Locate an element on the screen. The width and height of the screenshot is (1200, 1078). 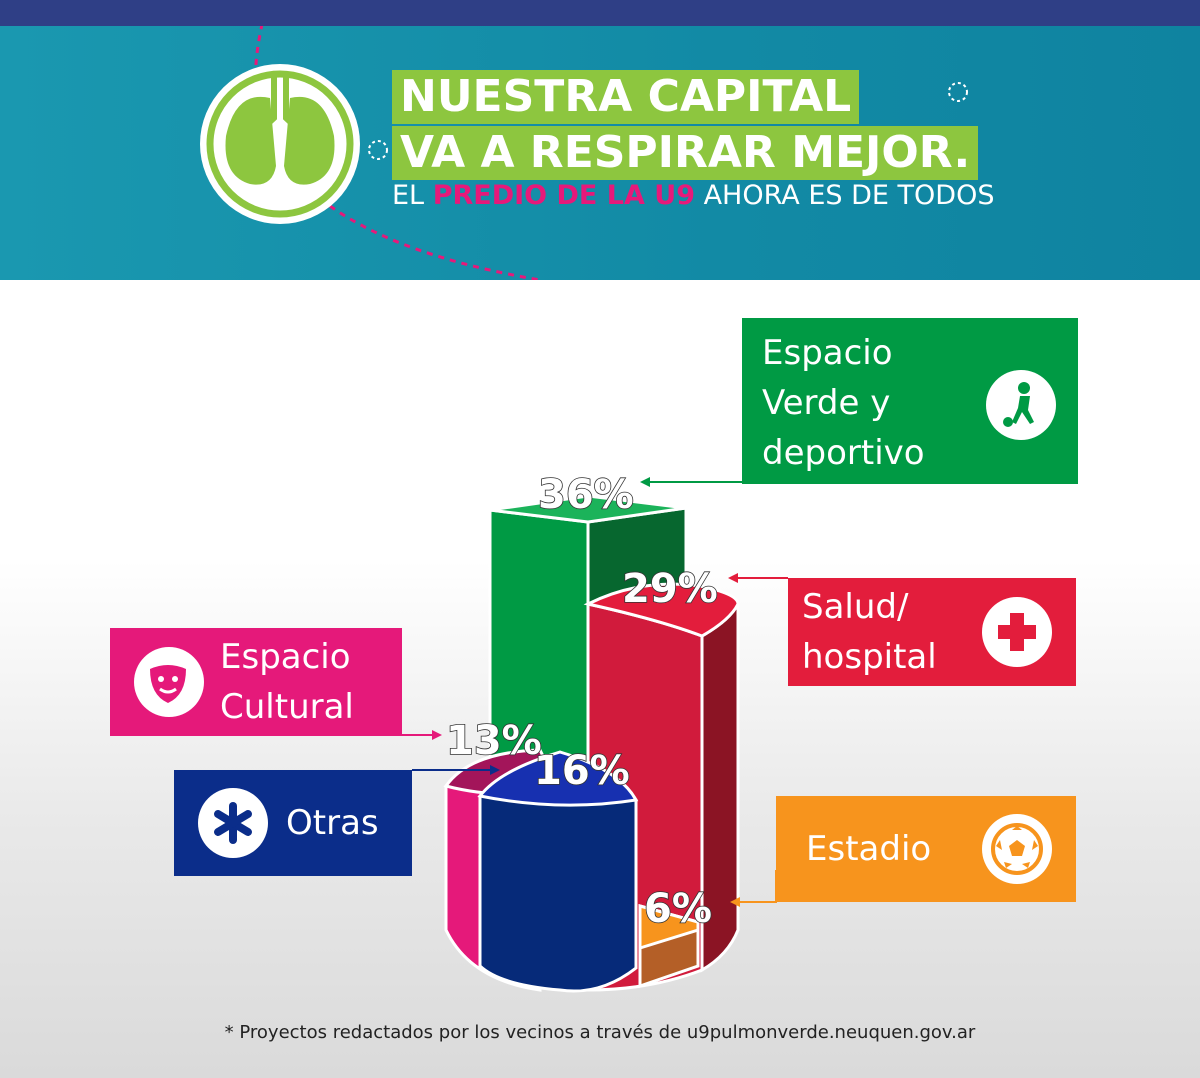
arrow-cultural is located at coordinates (416, 718).